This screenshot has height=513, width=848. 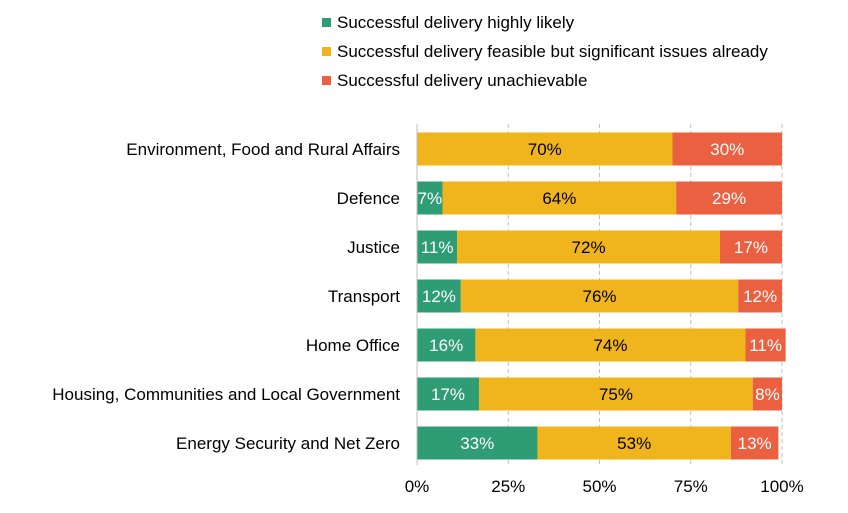 I want to click on data-label: 53%, so click(x=634, y=443).